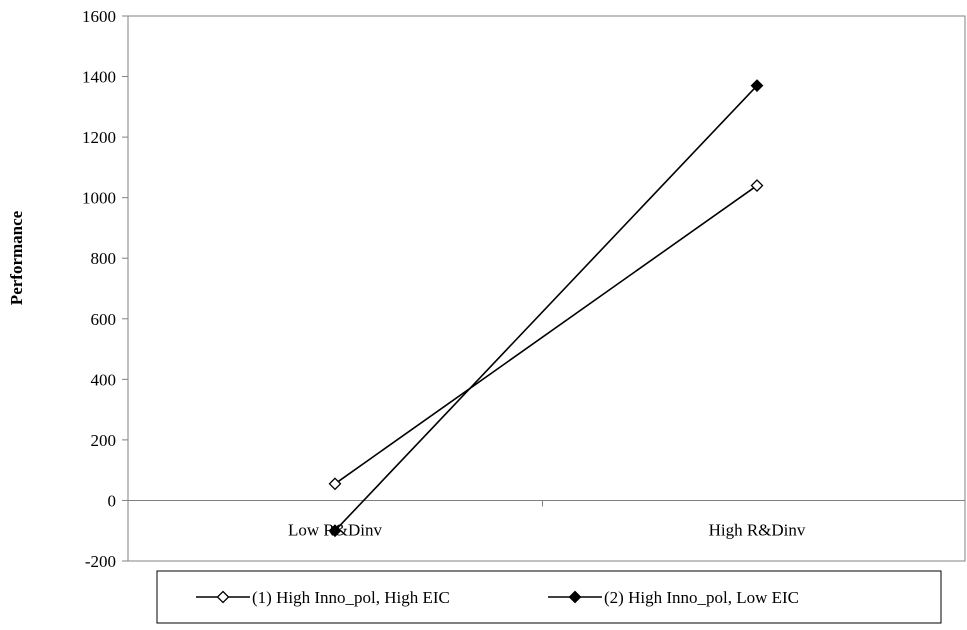 The height and width of the screenshot is (630, 967). I want to click on y-tick-label: 200, so click(104, 440).